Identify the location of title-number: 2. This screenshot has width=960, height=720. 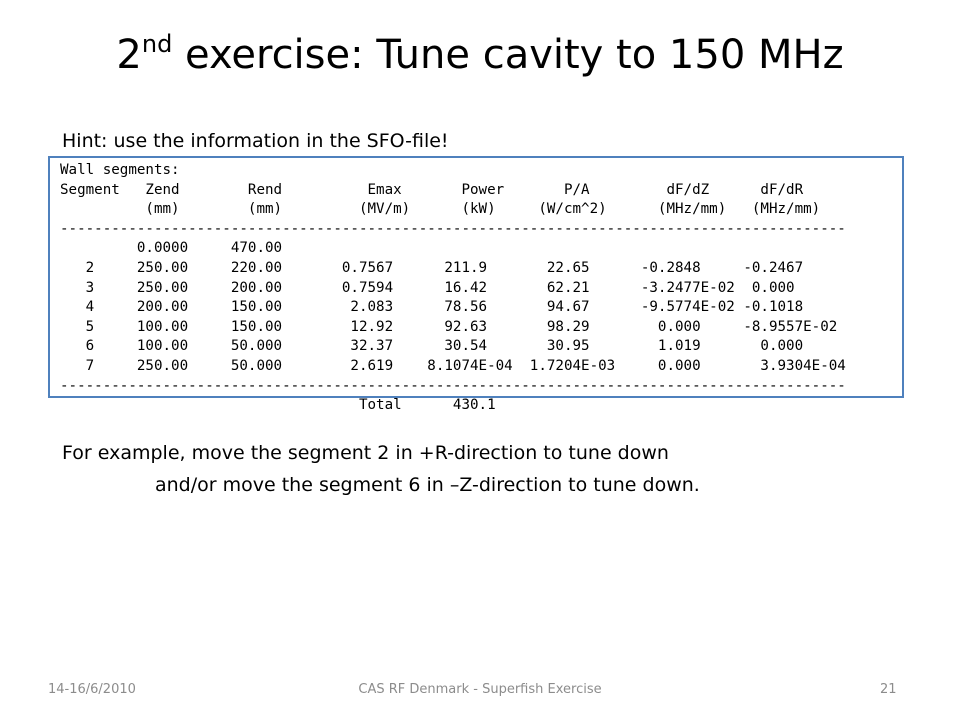
(129, 55).